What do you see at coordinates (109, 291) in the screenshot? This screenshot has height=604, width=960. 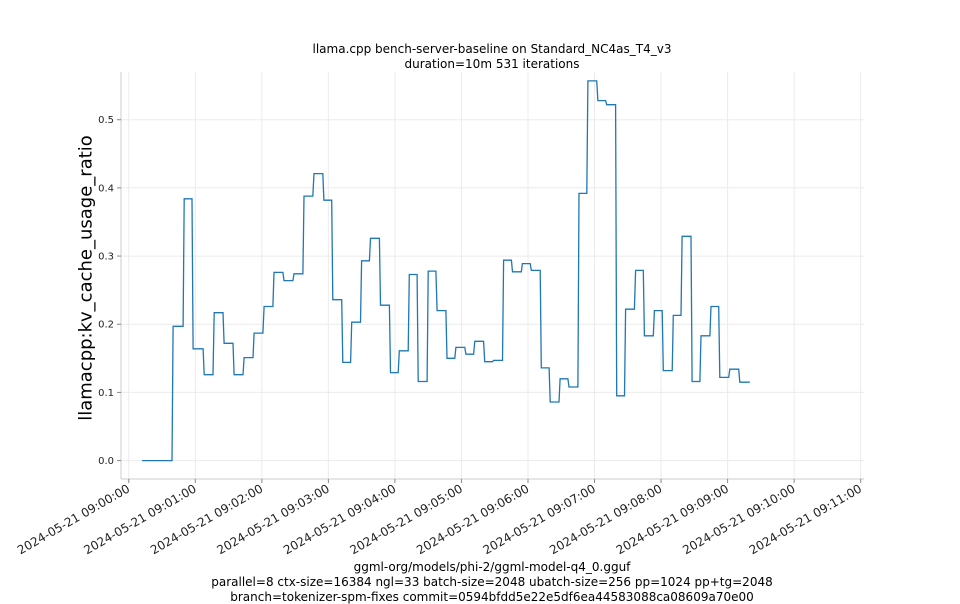 I see `y-axis-ticks: 0.0 0.1 0.2 0.3 0.4 0.5` at bounding box center [109, 291].